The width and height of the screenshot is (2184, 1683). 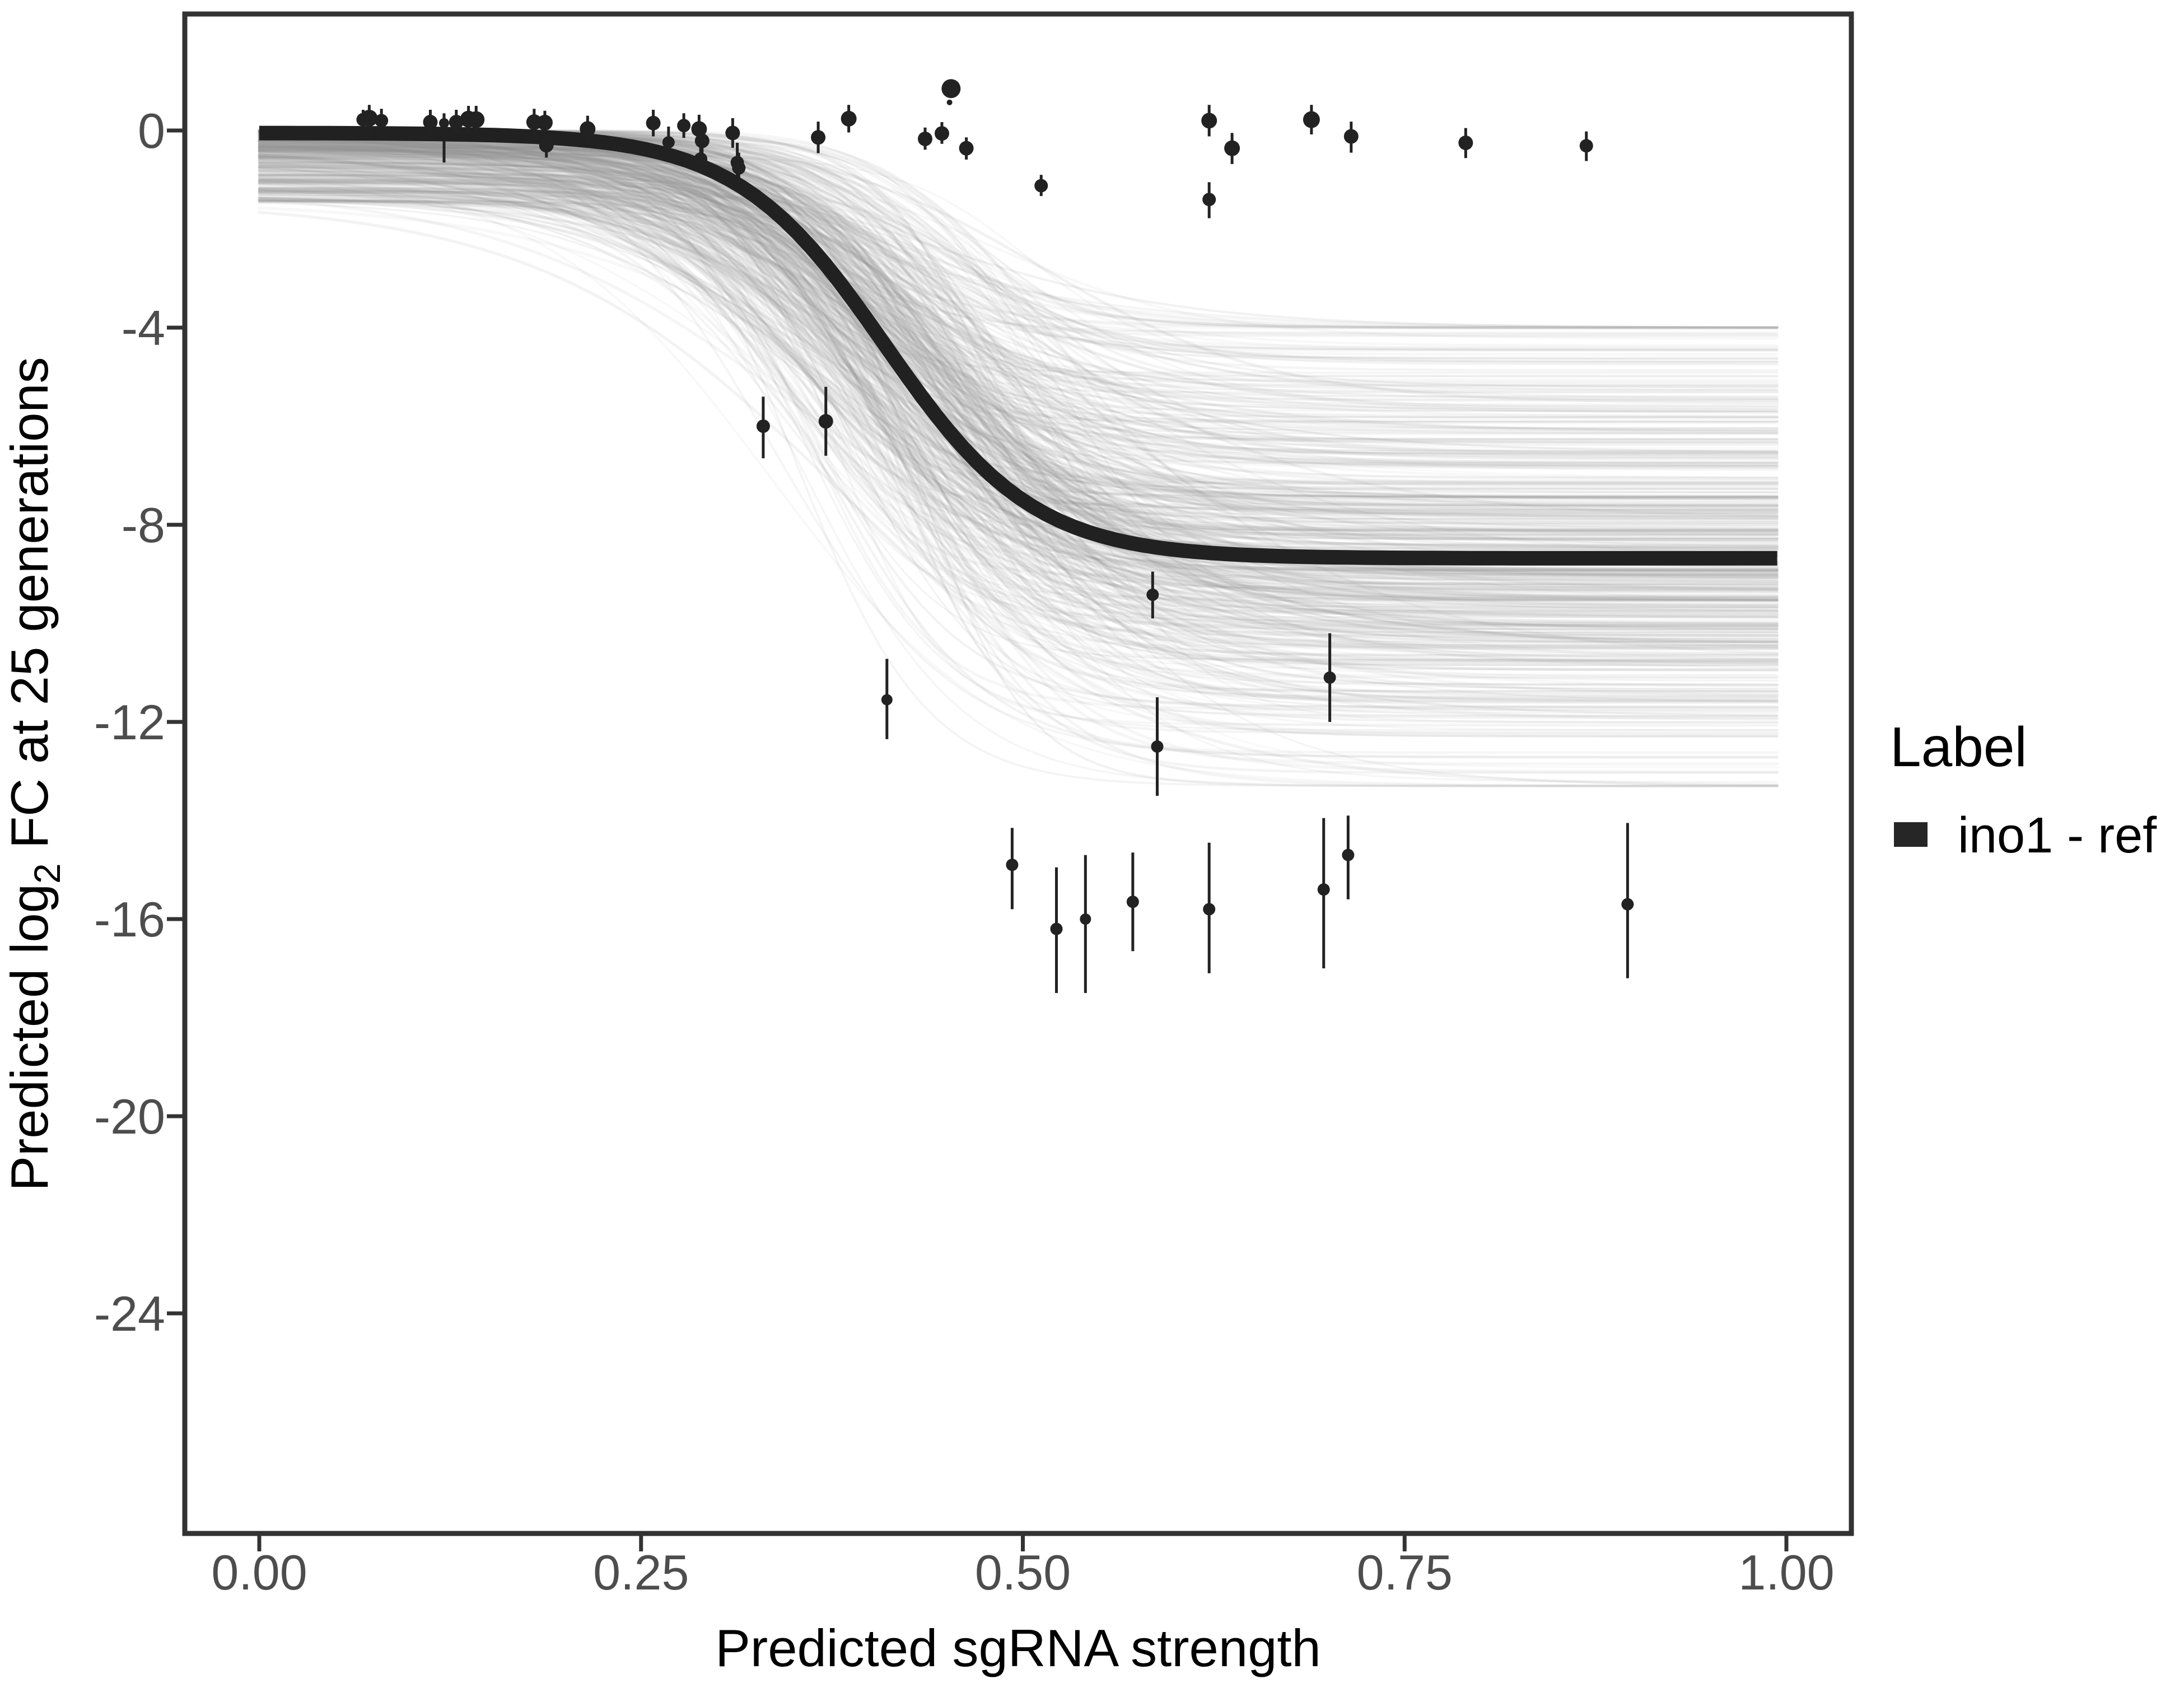 What do you see at coordinates (129, 919) in the screenshot?
I see `y-tick-label: -16` at bounding box center [129, 919].